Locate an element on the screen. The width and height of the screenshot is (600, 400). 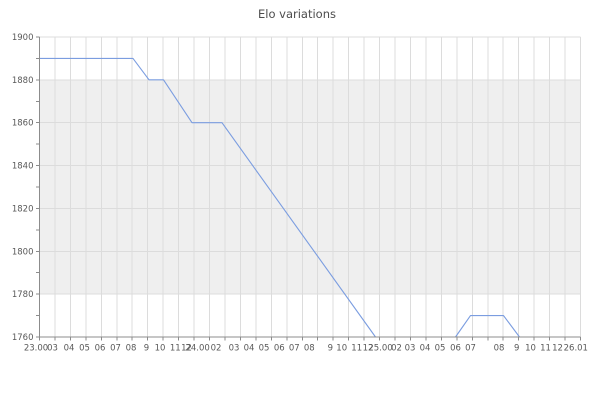
chart-title: Elo variations is located at coordinates (297, 14).